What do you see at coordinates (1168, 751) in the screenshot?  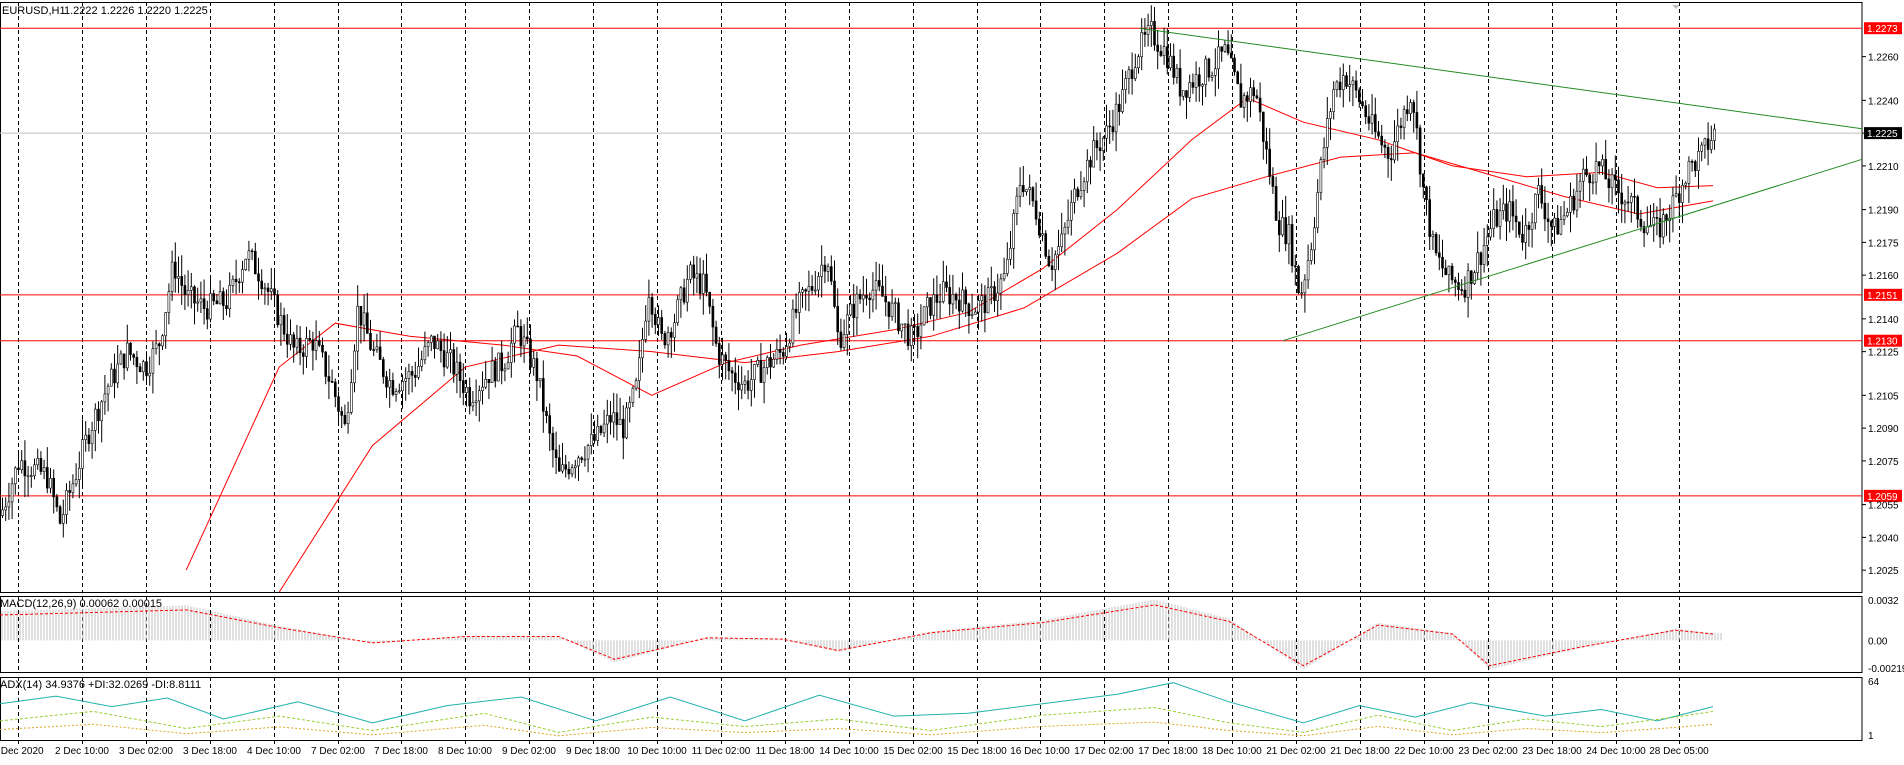 I see `x-tick-label: 17 Dec 18:00` at bounding box center [1168, 751].